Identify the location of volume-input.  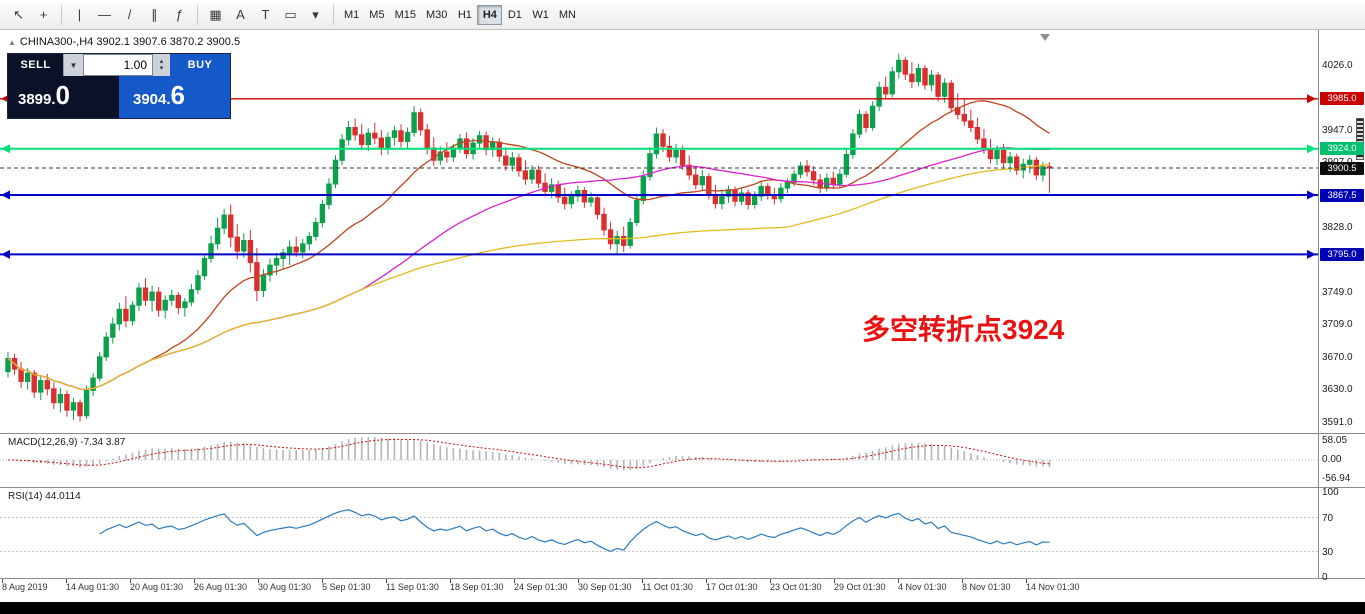
(118, 65).